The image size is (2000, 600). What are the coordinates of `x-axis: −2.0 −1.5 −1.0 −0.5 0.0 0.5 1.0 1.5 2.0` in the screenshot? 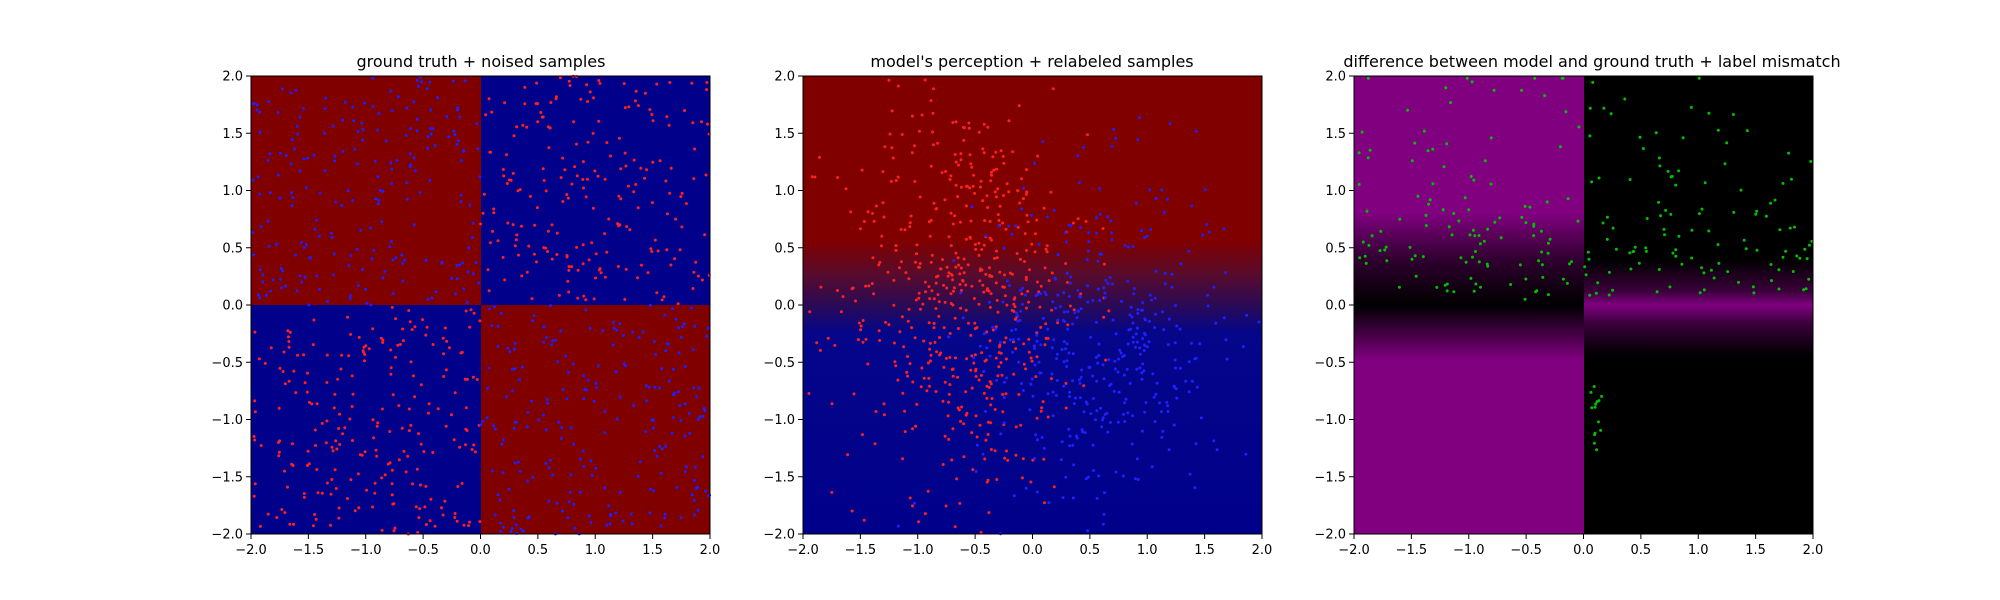 It's located at (1029, 546).